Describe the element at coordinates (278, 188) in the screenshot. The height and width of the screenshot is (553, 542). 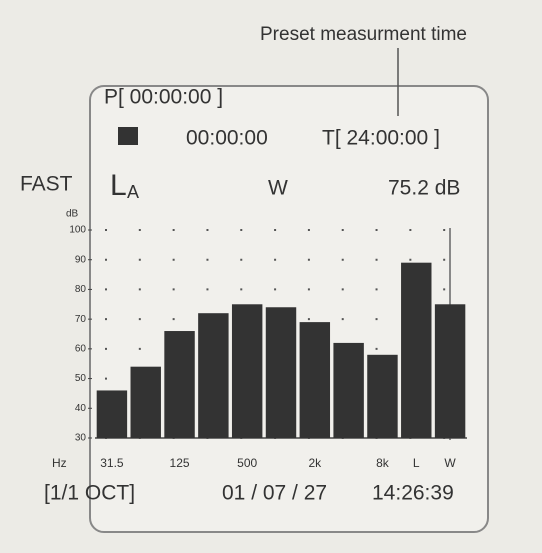
I see `band-mode: W` at that location.